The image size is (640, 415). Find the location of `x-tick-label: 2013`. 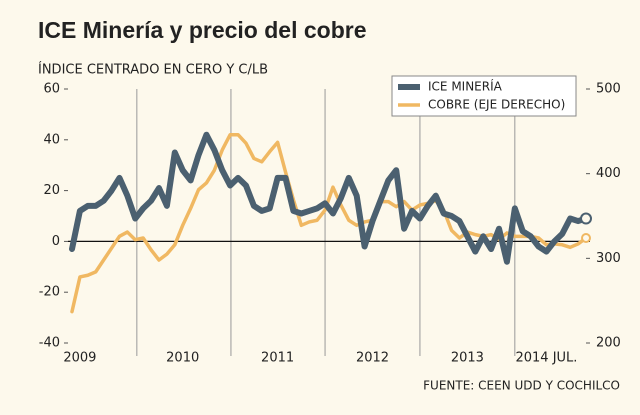

x-tick-label: 2013 is located at coordinates (467, 358).